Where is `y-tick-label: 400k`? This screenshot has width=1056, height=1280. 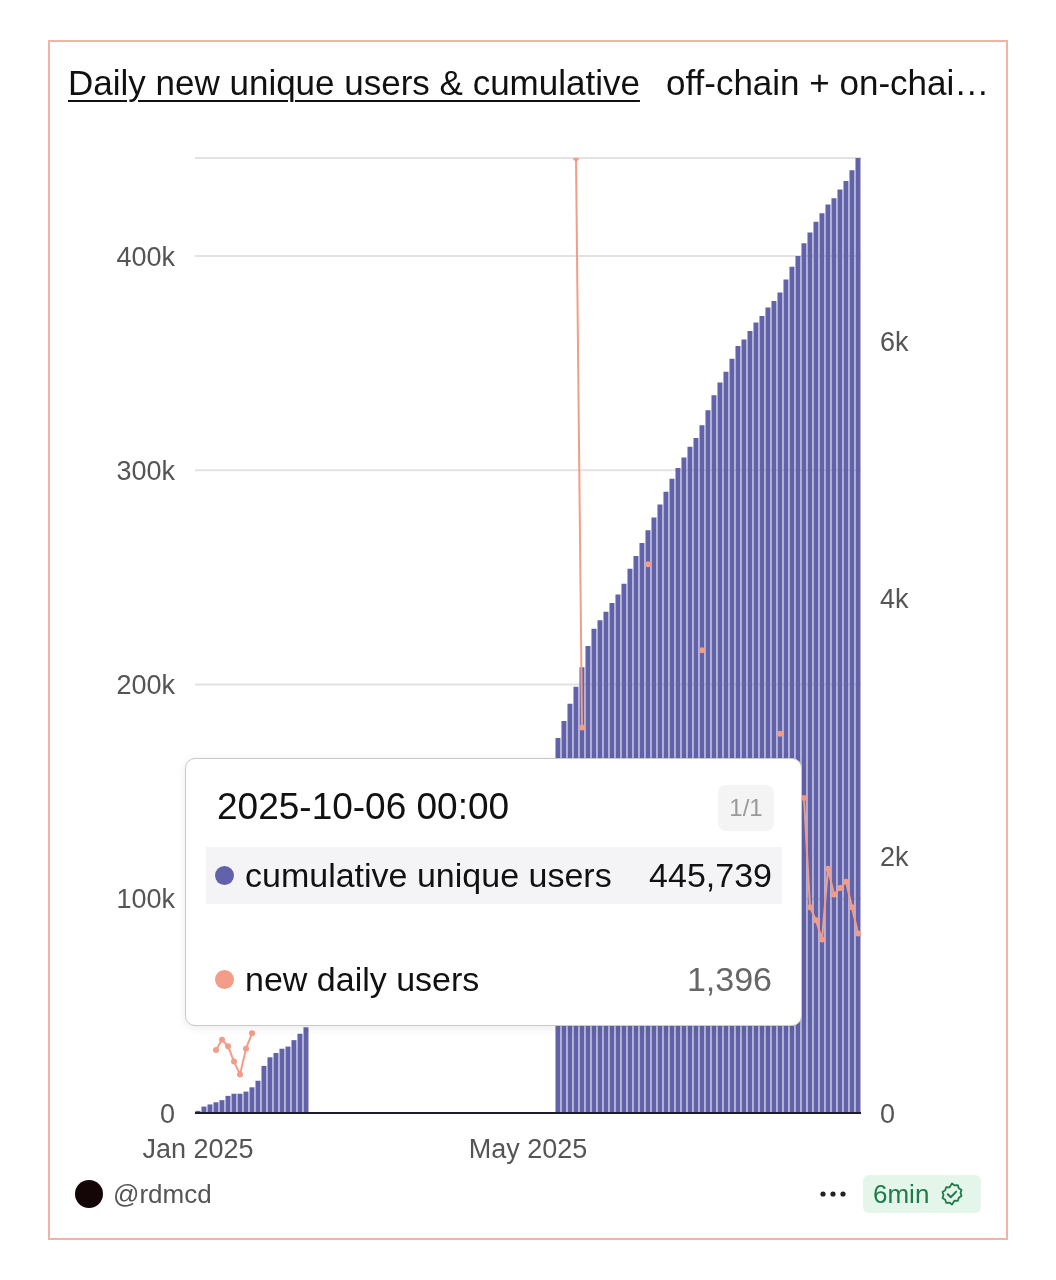
y-tick-label: 400k is located at coordinates (146, 256).